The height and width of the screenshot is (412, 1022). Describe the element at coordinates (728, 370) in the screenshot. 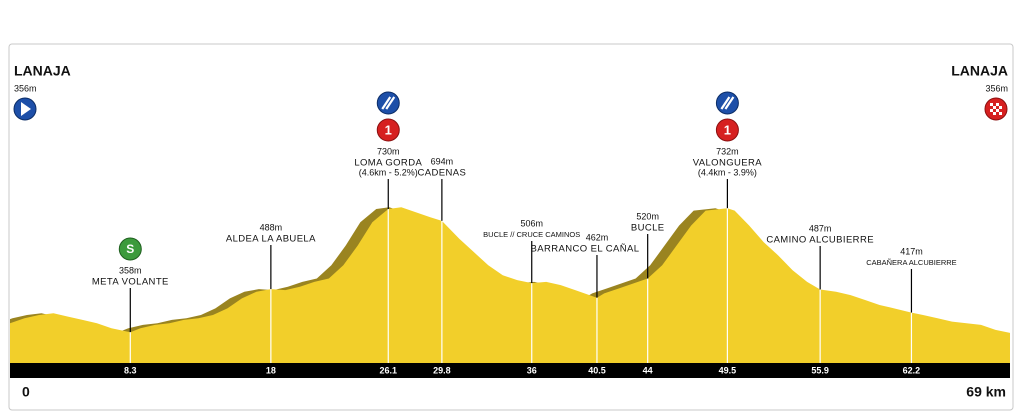

I see `x-tick-label: 49.5` at that location.